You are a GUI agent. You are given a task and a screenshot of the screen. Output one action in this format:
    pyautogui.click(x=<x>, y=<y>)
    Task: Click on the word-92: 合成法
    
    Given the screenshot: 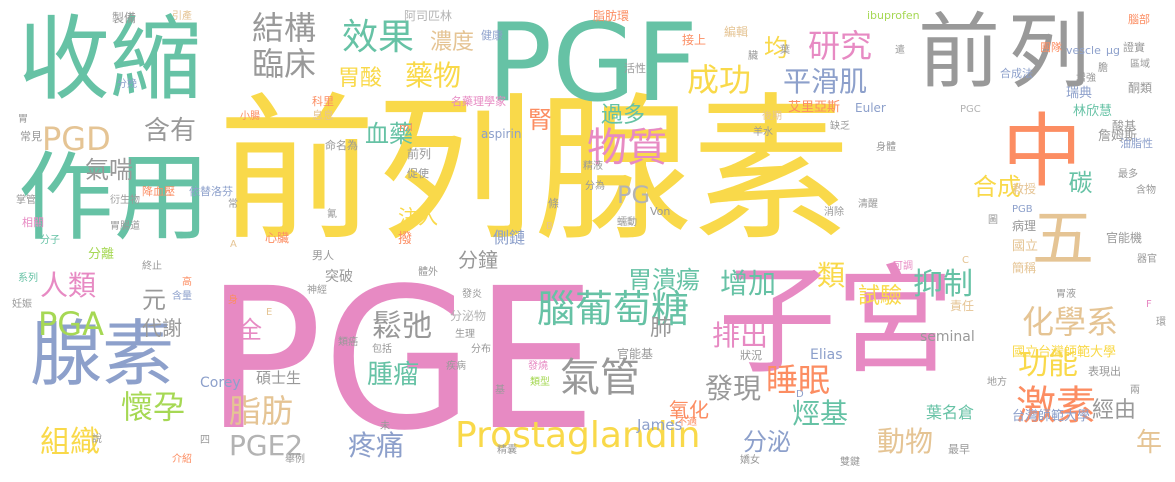 What is the action you would take?
    pyautogui.click(x=1016, y=73)
    